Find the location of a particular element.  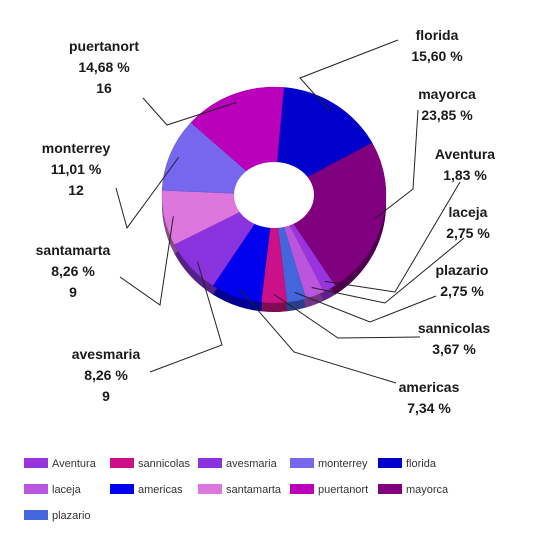

slice-label-name-laceja: laceja is located at coordinates (468, 212).